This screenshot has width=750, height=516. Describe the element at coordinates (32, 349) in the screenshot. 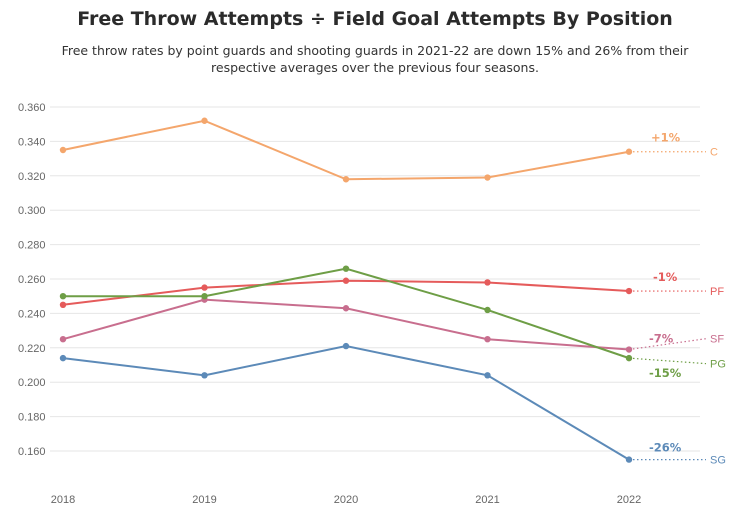

I see `y-tick-label: 0.220` at that location.